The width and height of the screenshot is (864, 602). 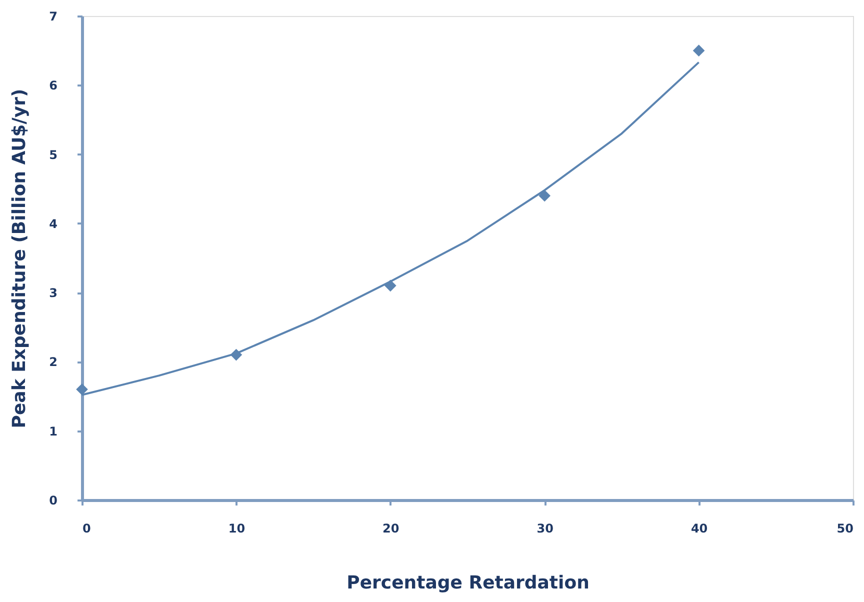 What do you see at coordinates (391, 529) in the screenshot?
I see `x-tick-label: 20` at bounding box center [391, 529].